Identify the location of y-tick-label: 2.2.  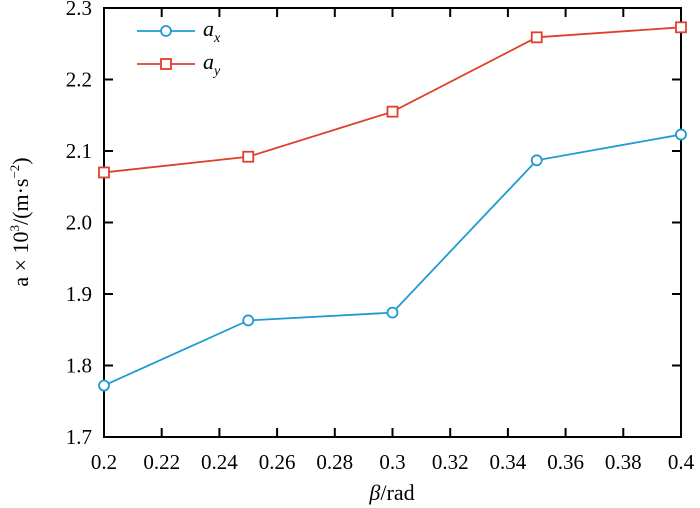
(79, 80).